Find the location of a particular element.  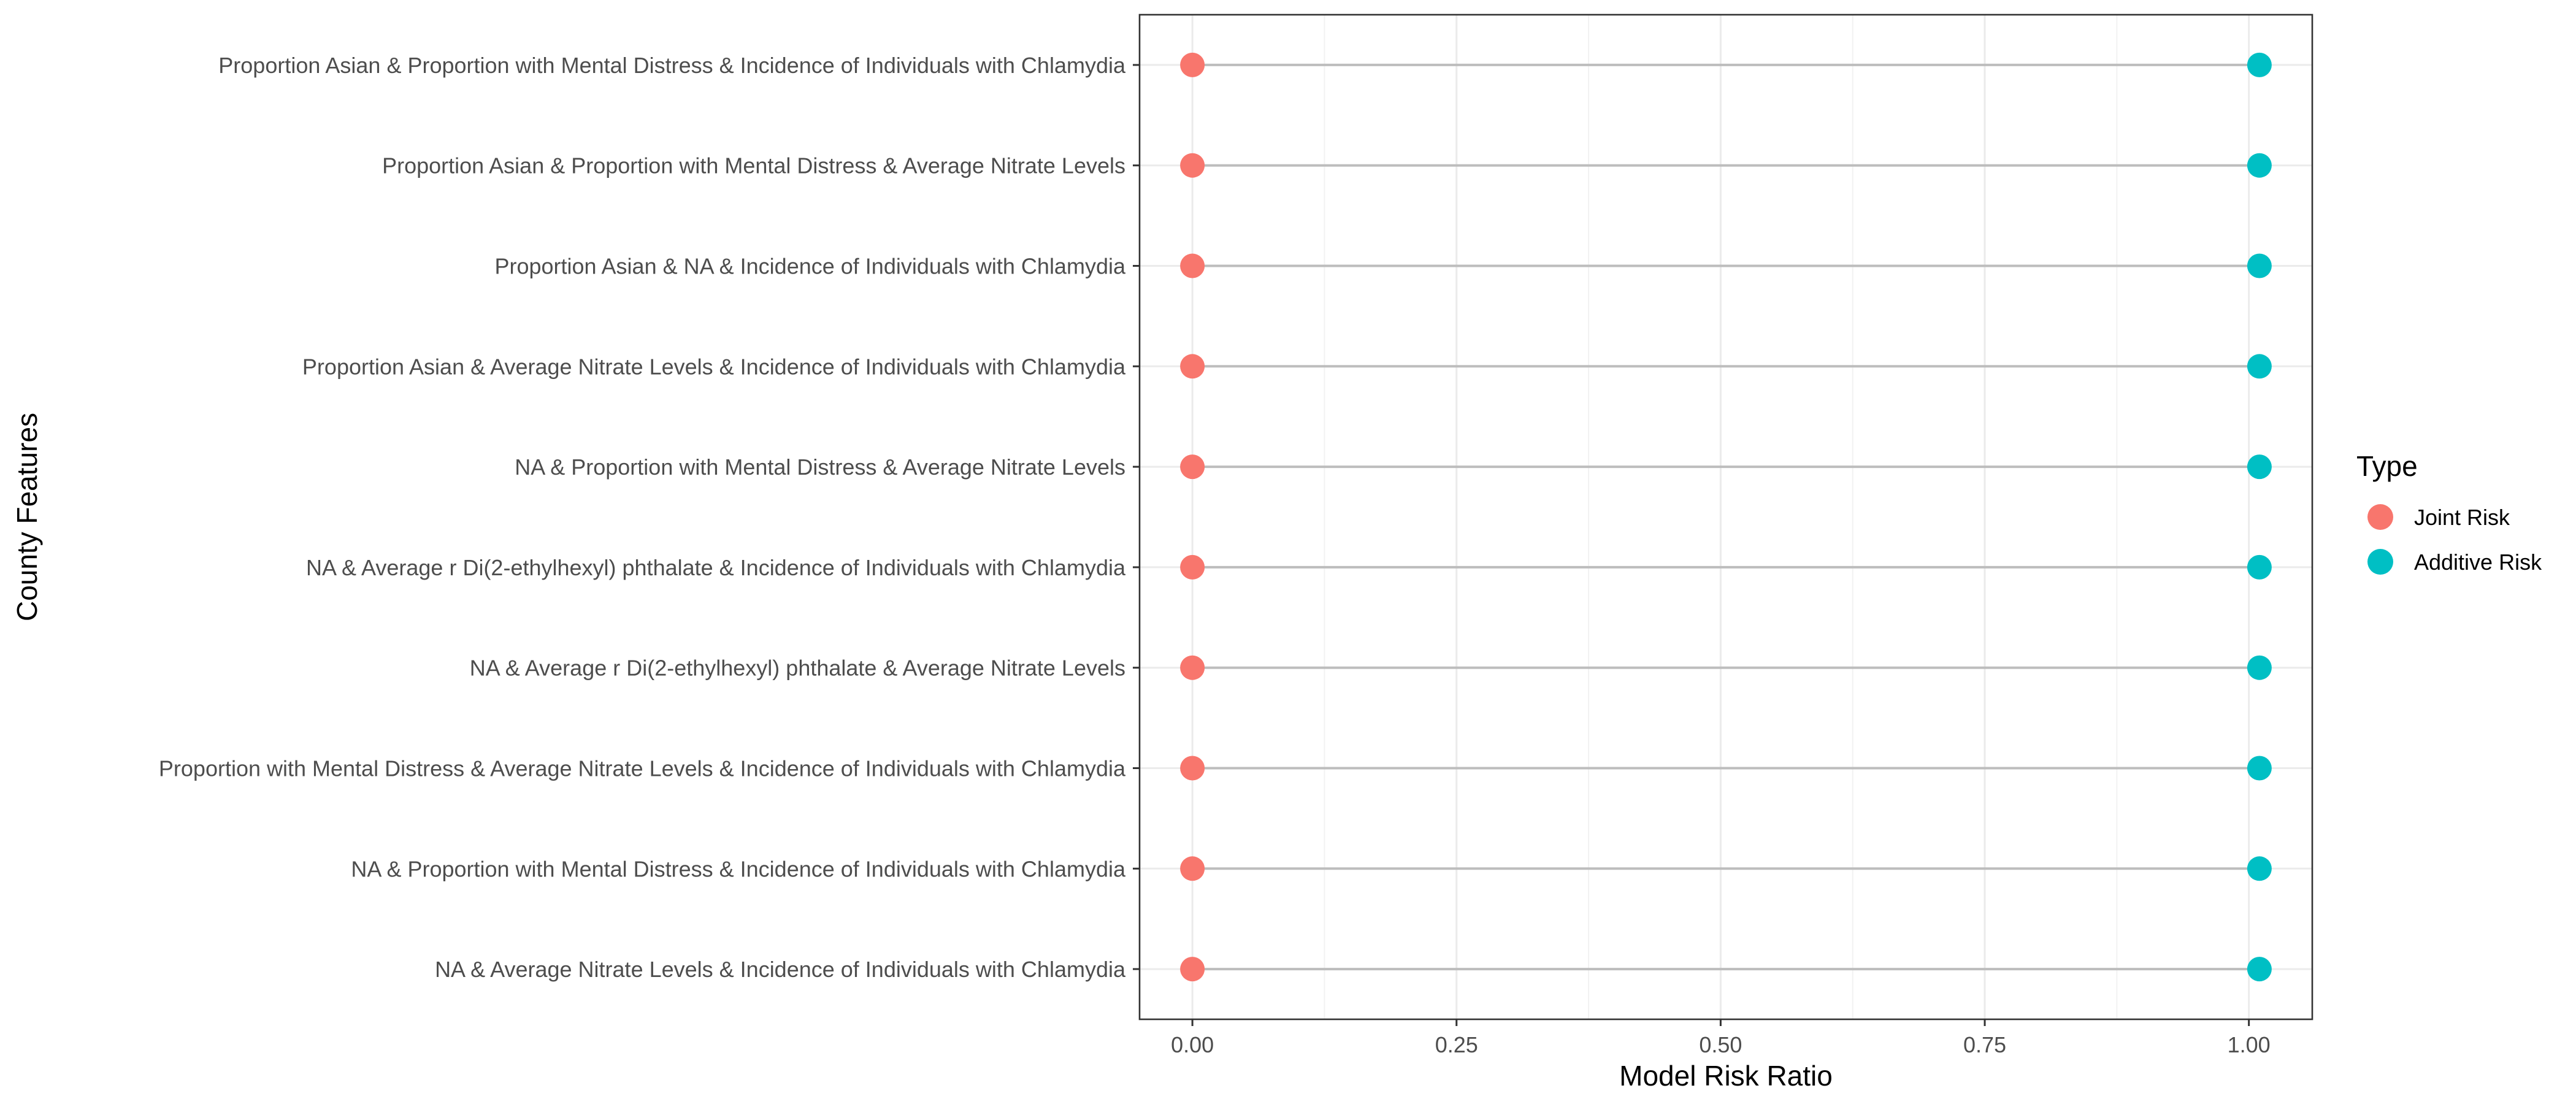

x-tick-label: 0.50 is located at coordinates (1720, 1044).